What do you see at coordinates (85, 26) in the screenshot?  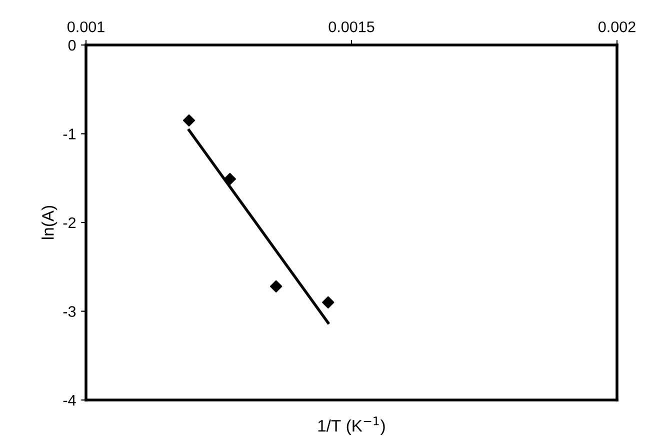 I see `x-tick-label: 0.001` at bounding box center [85, 26].